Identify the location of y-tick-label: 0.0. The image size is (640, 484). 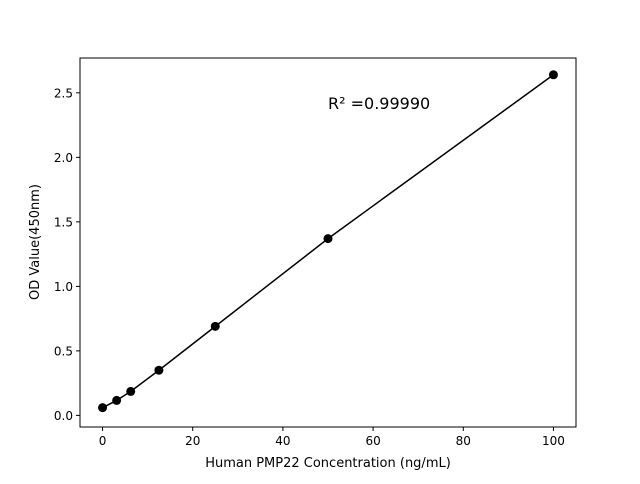
(63, 416).